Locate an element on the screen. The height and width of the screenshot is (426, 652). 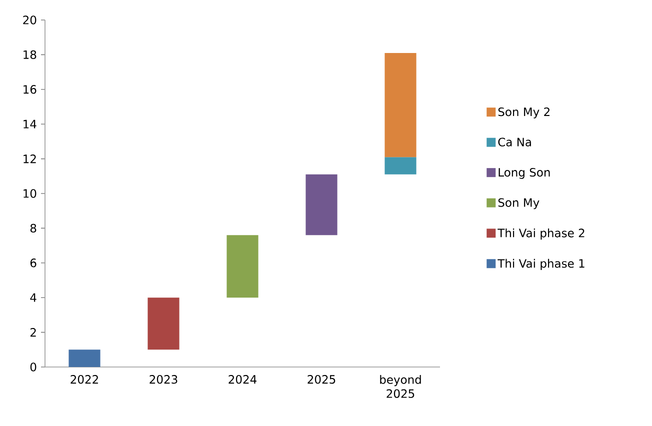
y-tick-label: 6 is located at coordinates (33, 263).